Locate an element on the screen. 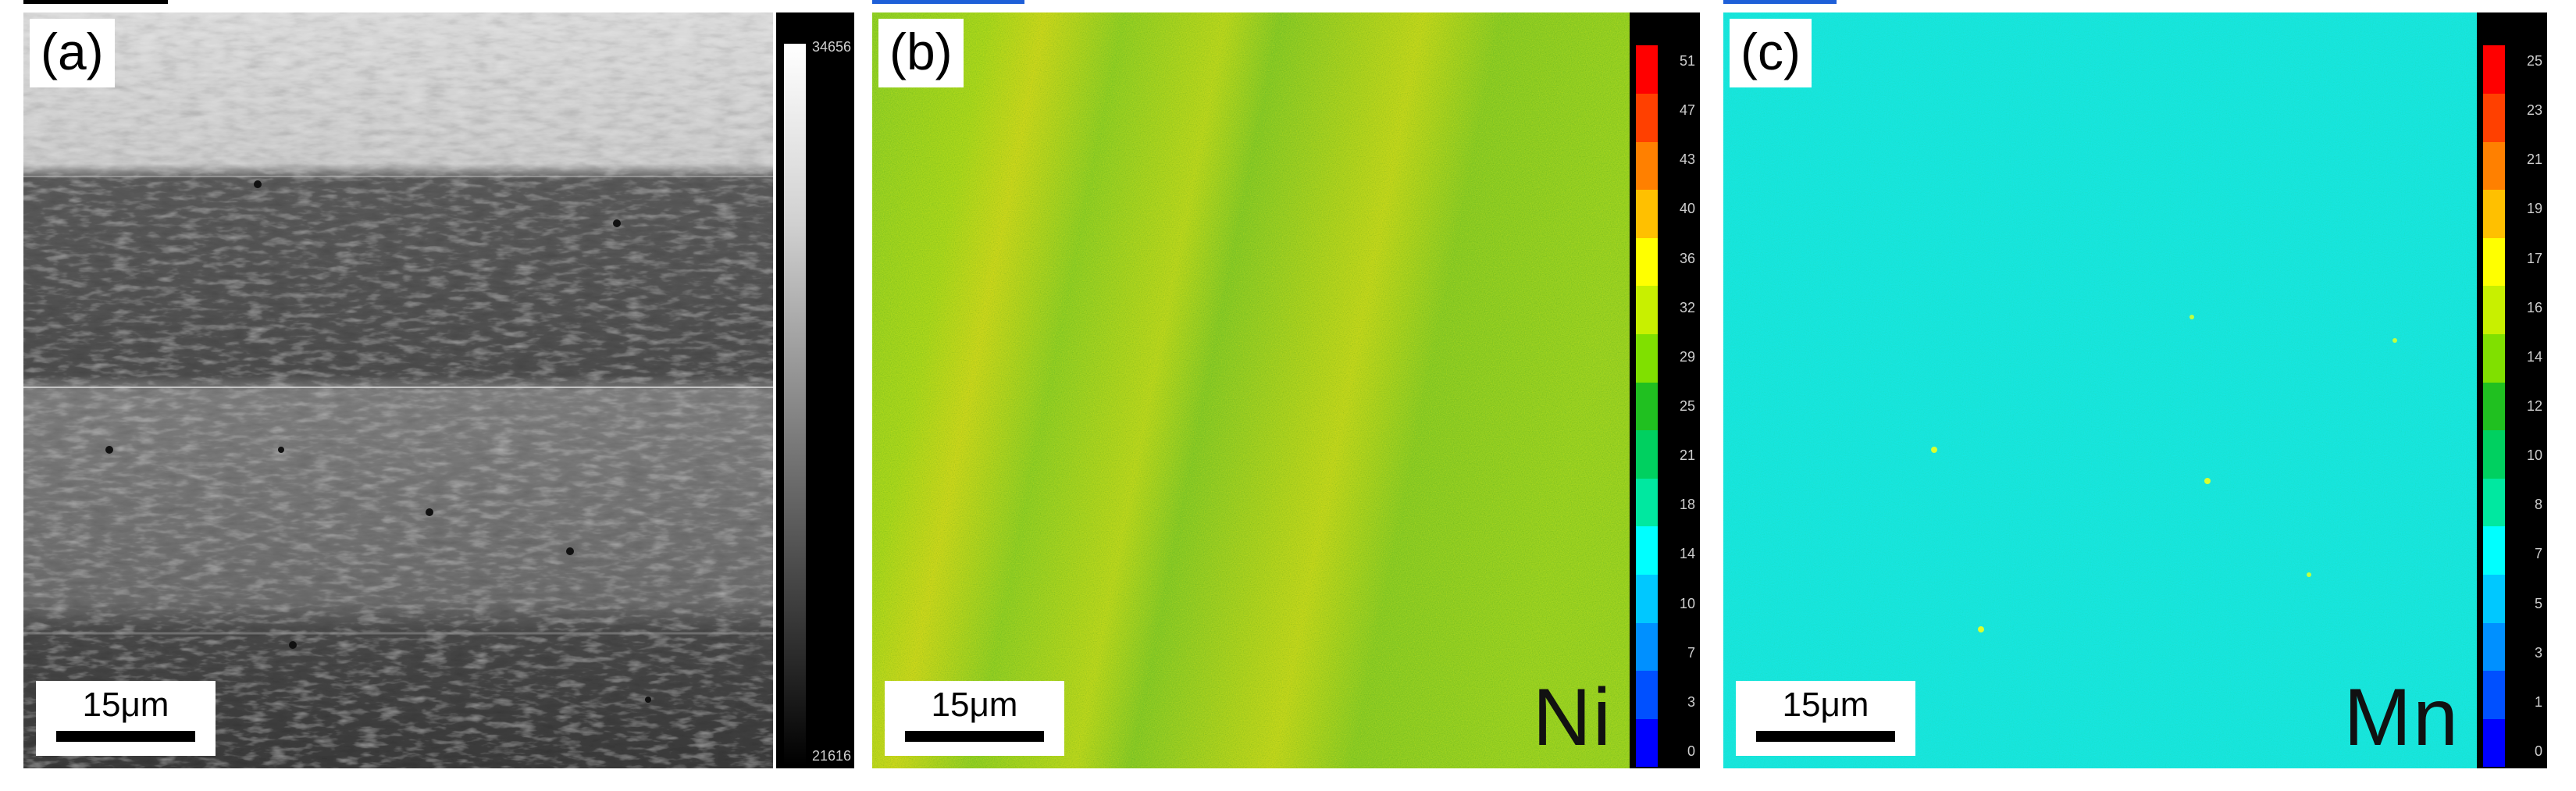  colorbar-tick-label: 16 is located at coordinates (2534, 307).